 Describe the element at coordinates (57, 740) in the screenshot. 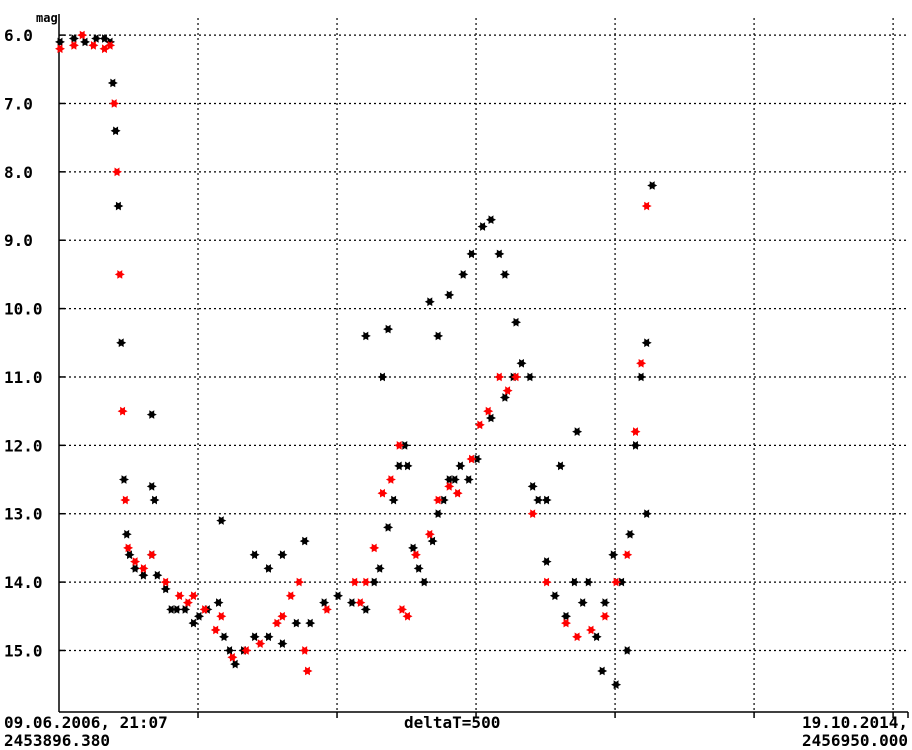

I see `x-start-jd-label: 2453896.380` at that location.